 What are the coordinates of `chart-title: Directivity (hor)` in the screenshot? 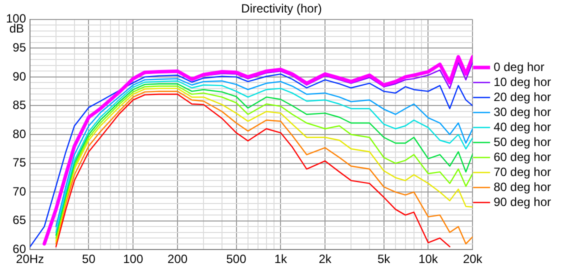 It's located at (281, 9).